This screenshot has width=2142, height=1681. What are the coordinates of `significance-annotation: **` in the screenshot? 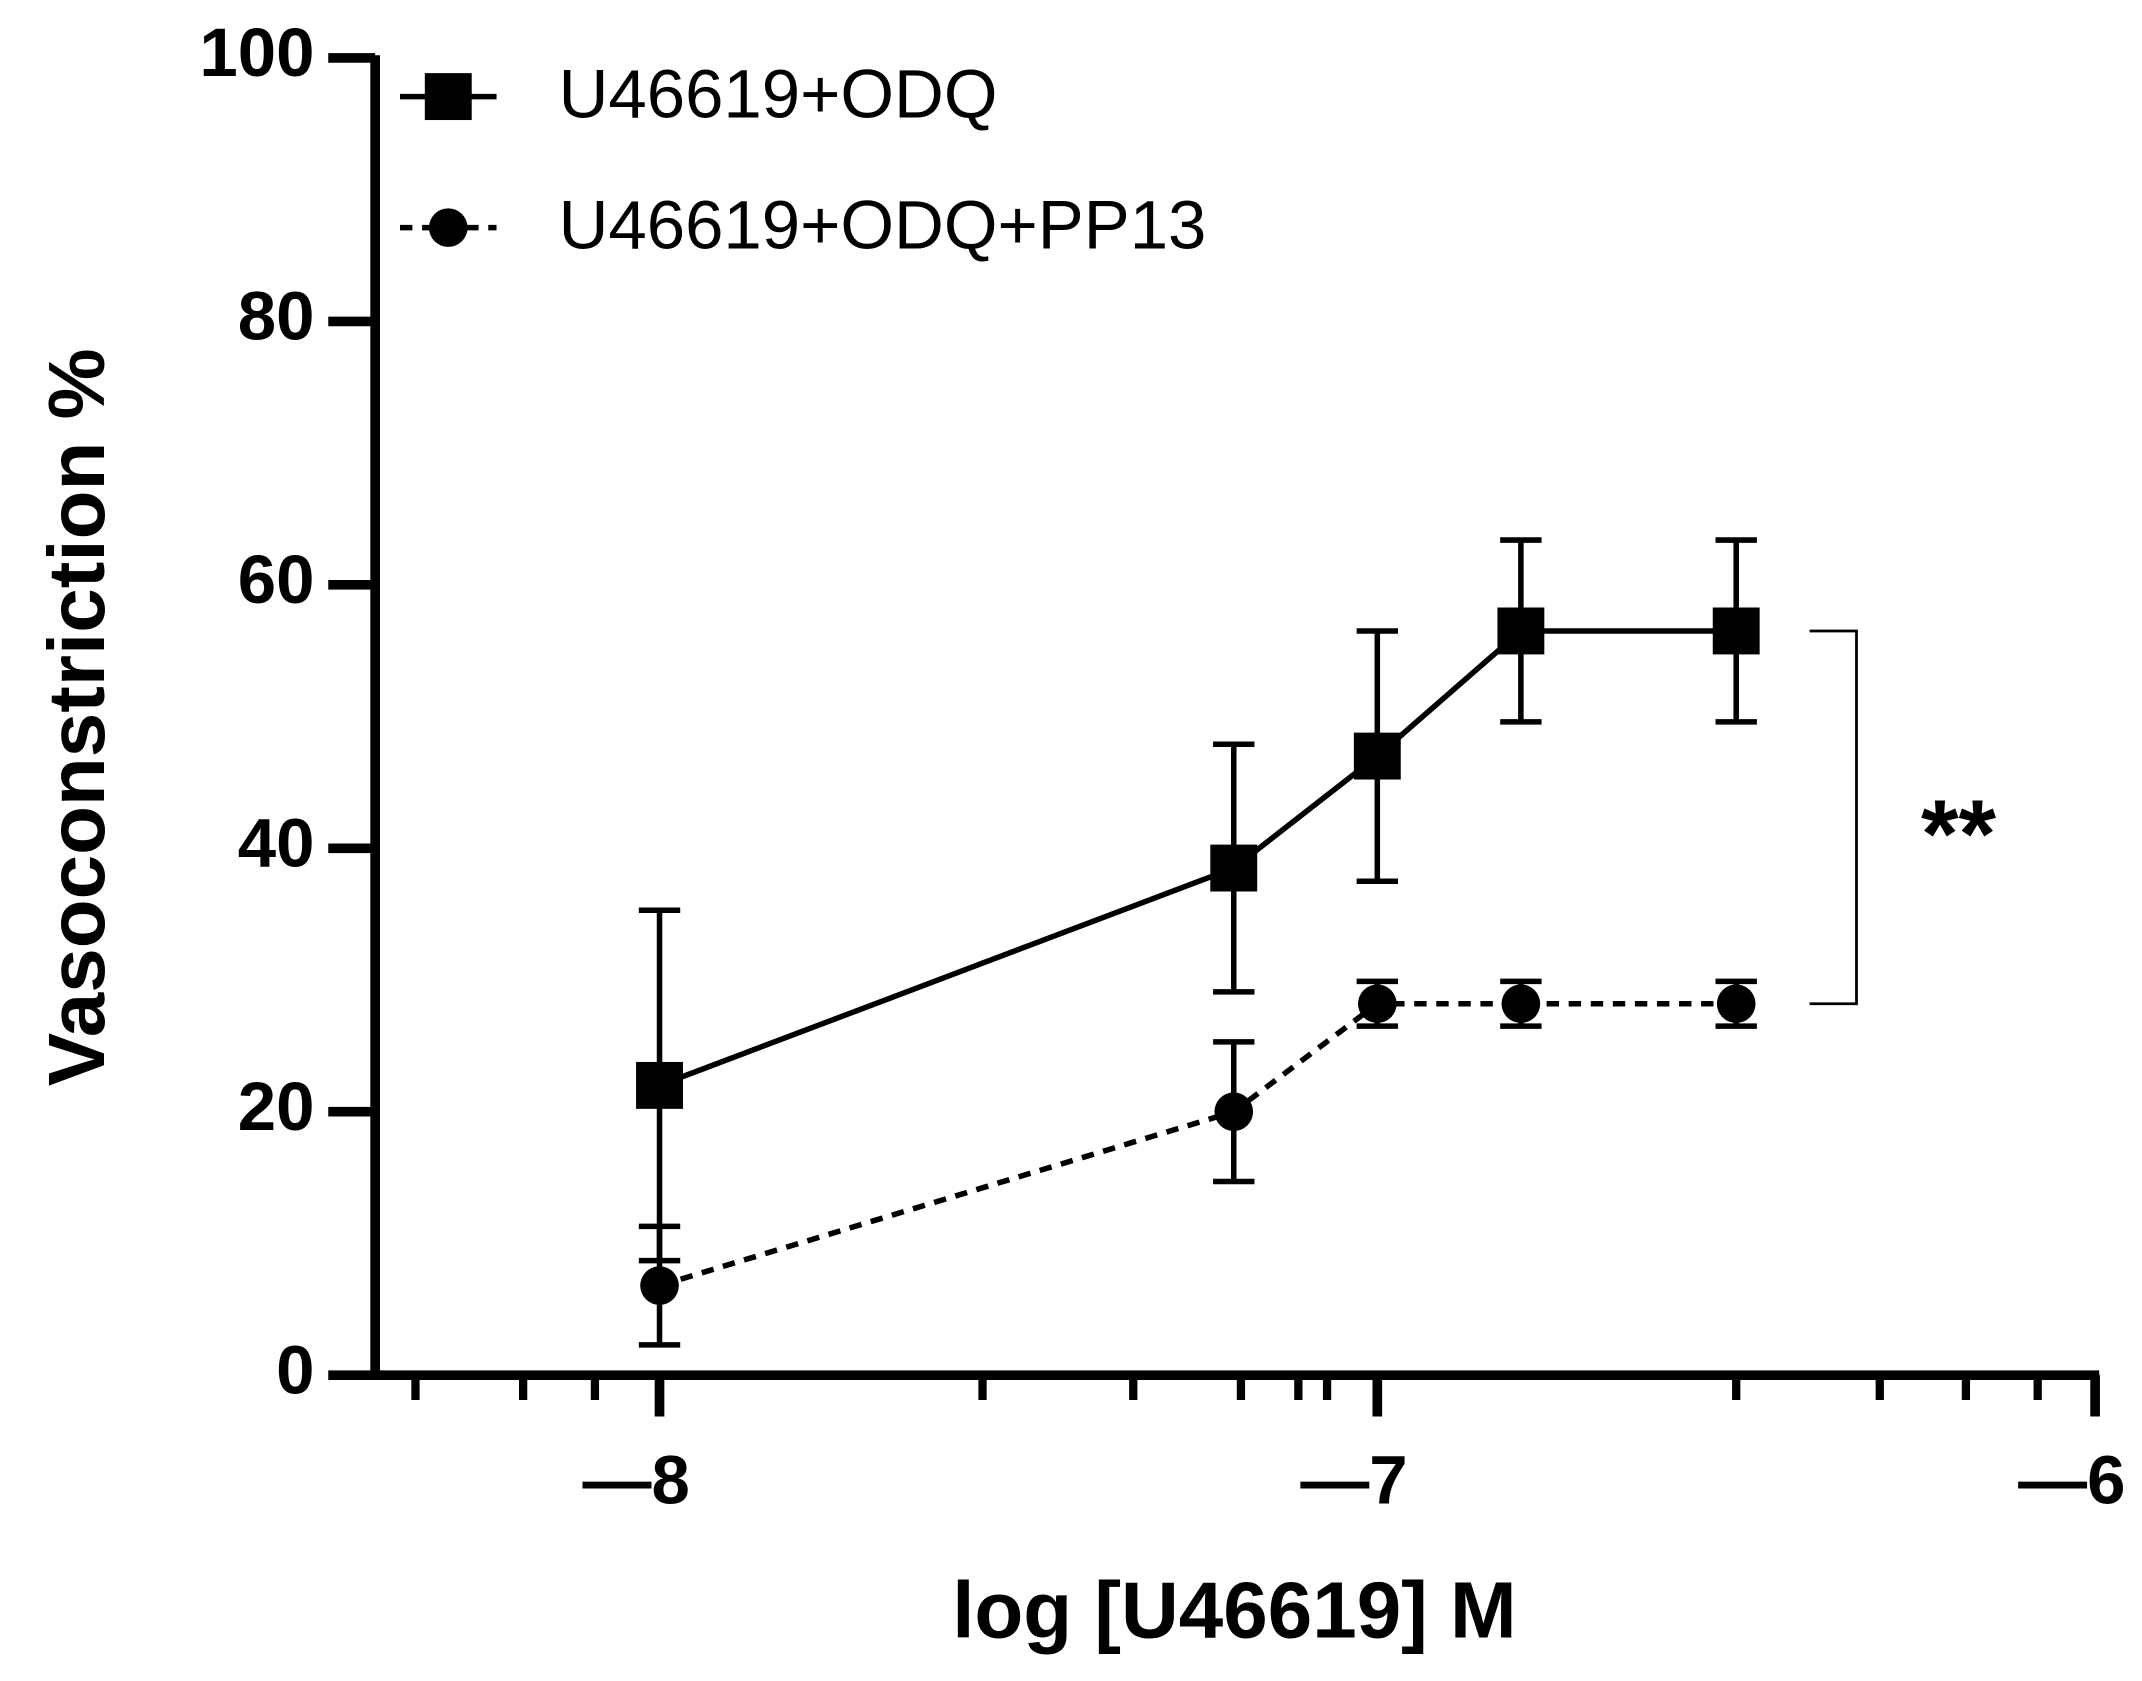 It's located at (1959, 834).